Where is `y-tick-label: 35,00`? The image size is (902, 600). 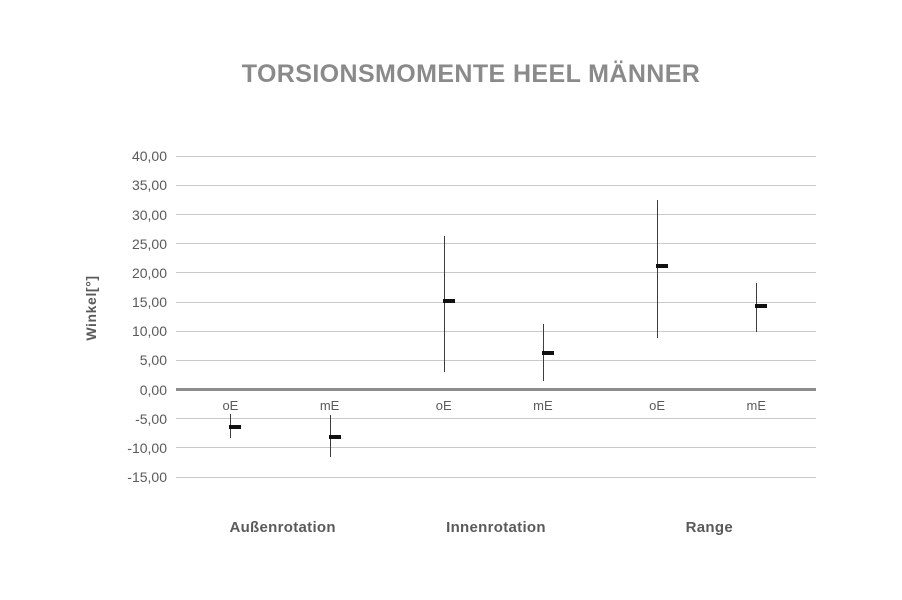
y-tick-label: 35,00 is located at coordinates (149, 185).